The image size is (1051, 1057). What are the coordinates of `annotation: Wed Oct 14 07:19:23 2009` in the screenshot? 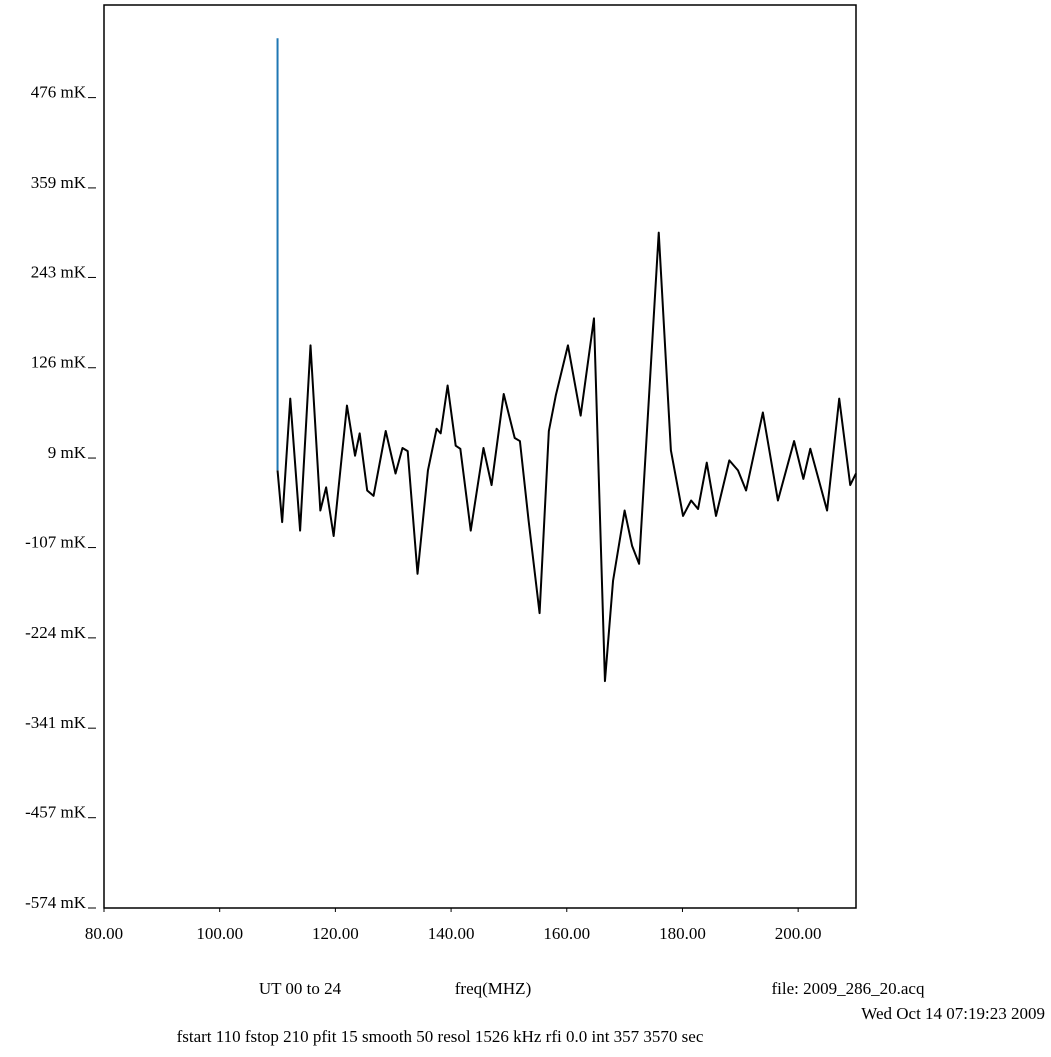 It's located at (953, 1013).